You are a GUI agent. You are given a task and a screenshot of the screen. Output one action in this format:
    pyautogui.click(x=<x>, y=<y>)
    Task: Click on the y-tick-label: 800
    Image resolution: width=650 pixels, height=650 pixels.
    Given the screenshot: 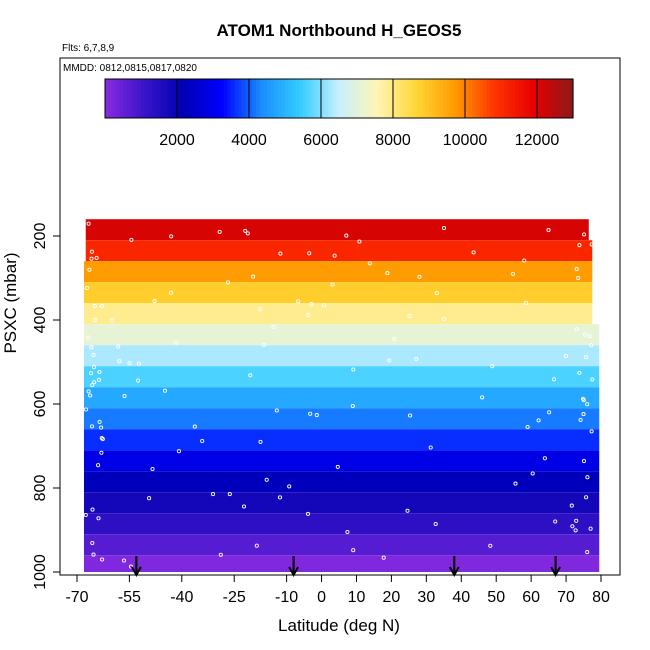 What is the action you would take?
    pyautogui.click(x=40, y=488)
    